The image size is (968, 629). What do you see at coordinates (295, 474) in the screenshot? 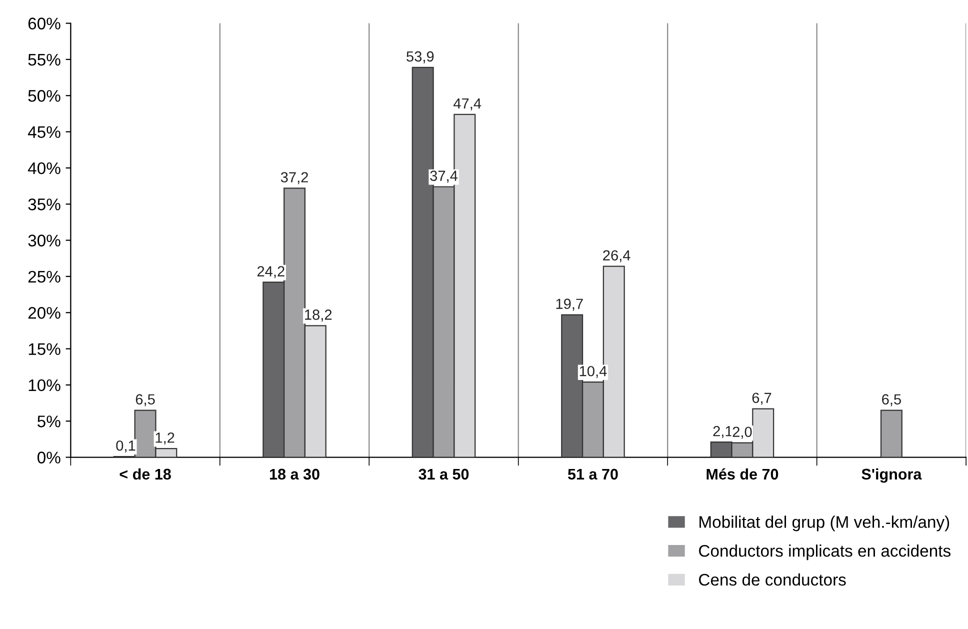
I see `x-tick-label: 18 a 30` at bounding box center [295, 474].